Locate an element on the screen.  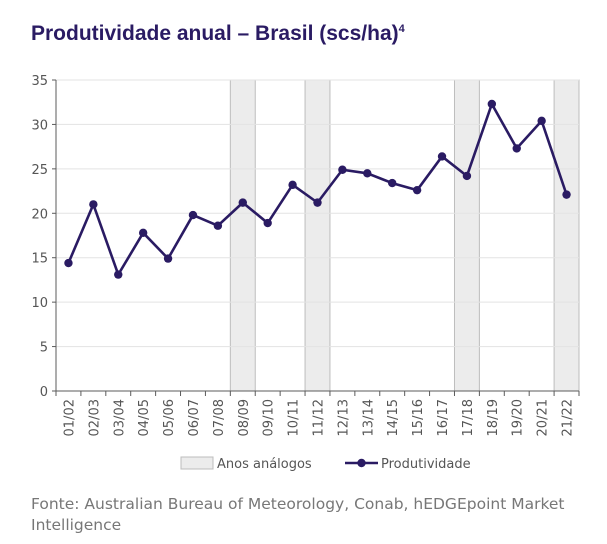
x-tick-label: 19/20 is located at coordinates (518, 417).